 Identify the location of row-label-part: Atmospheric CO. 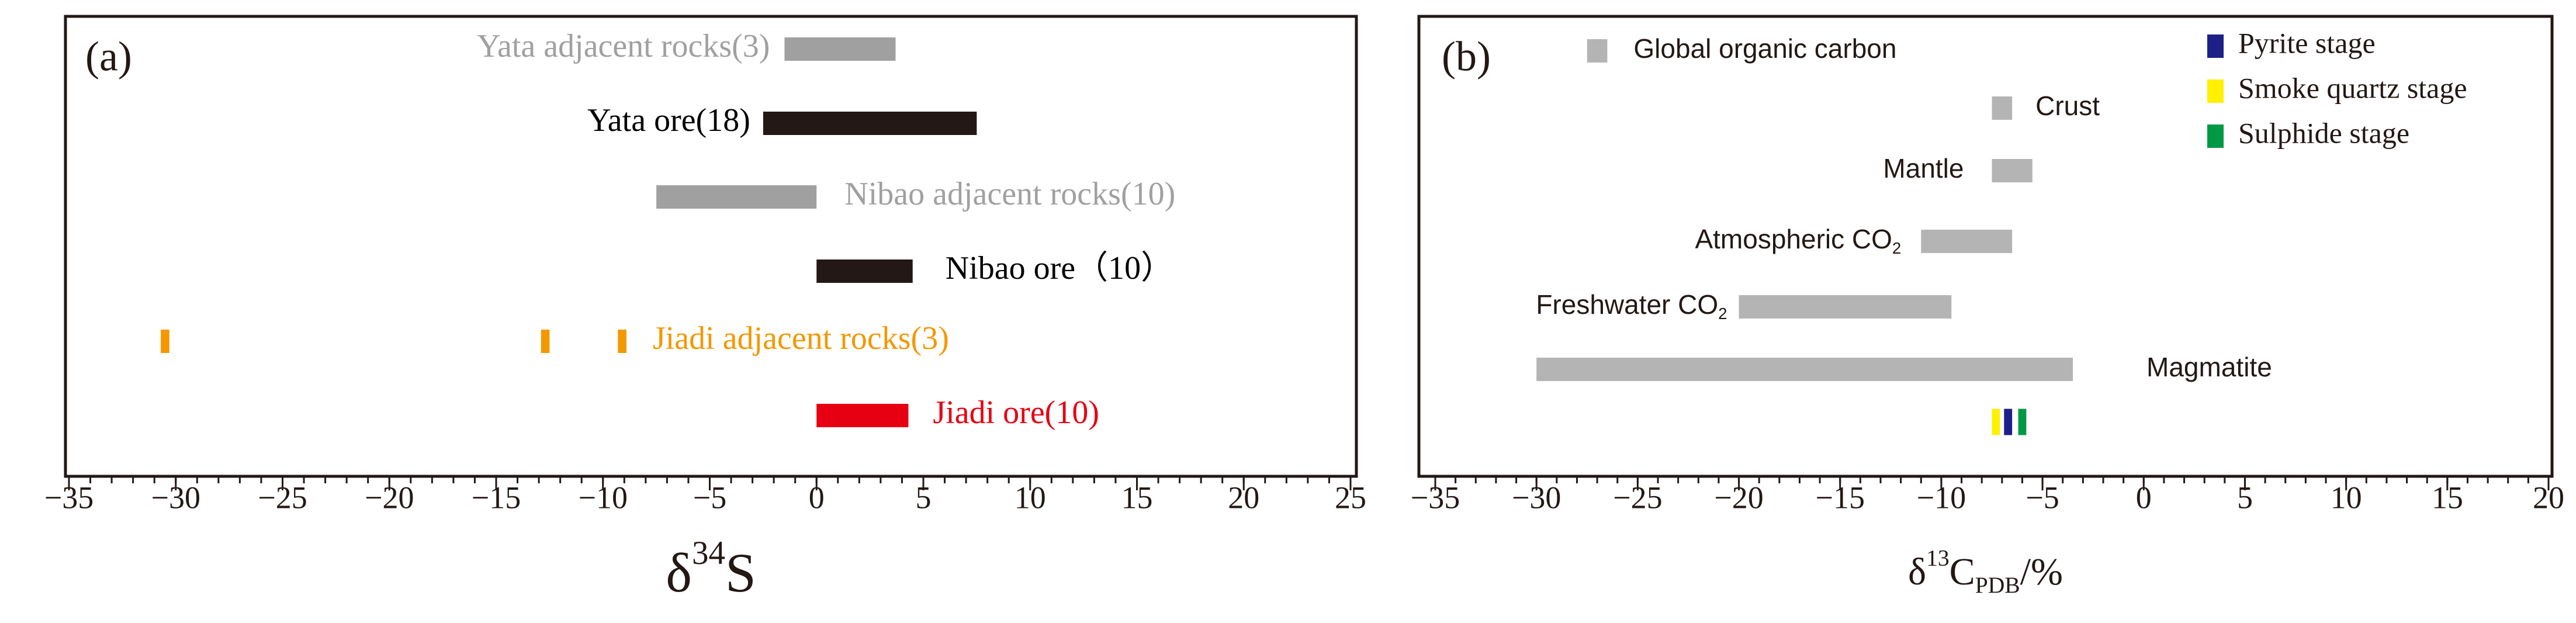
(1793, 239).